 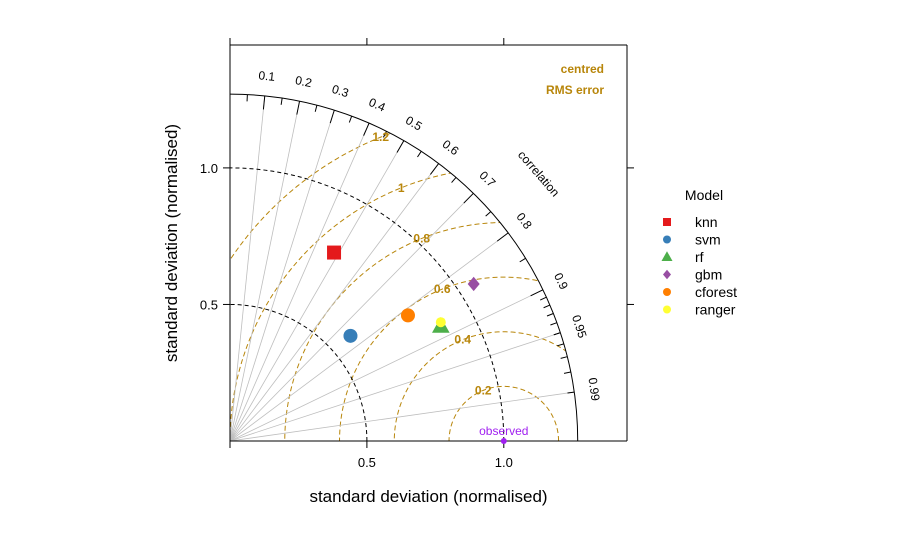 I want to click on correlation-ray-0.6, so click(x=334, y=302).